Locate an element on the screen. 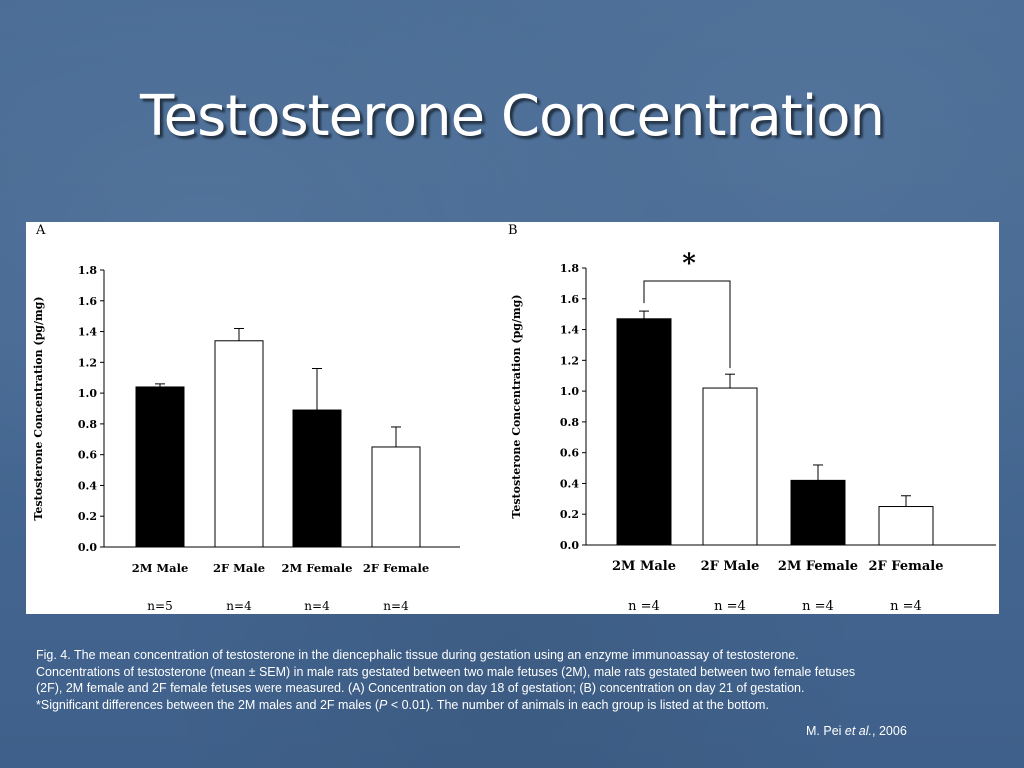 The image size is (1024, 768). panel-a-y-tick-label: 0.0 is located at coordinates (87, 547).